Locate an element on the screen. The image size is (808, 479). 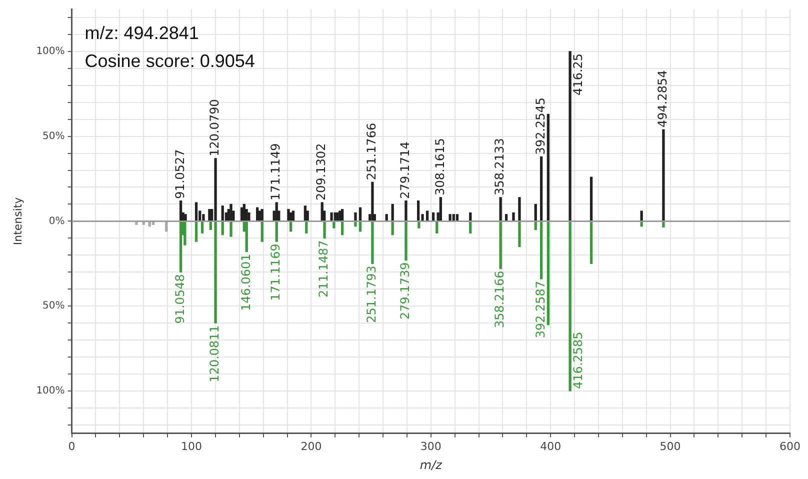
x-tick-label: 200 is located at coordinates (311, 446).